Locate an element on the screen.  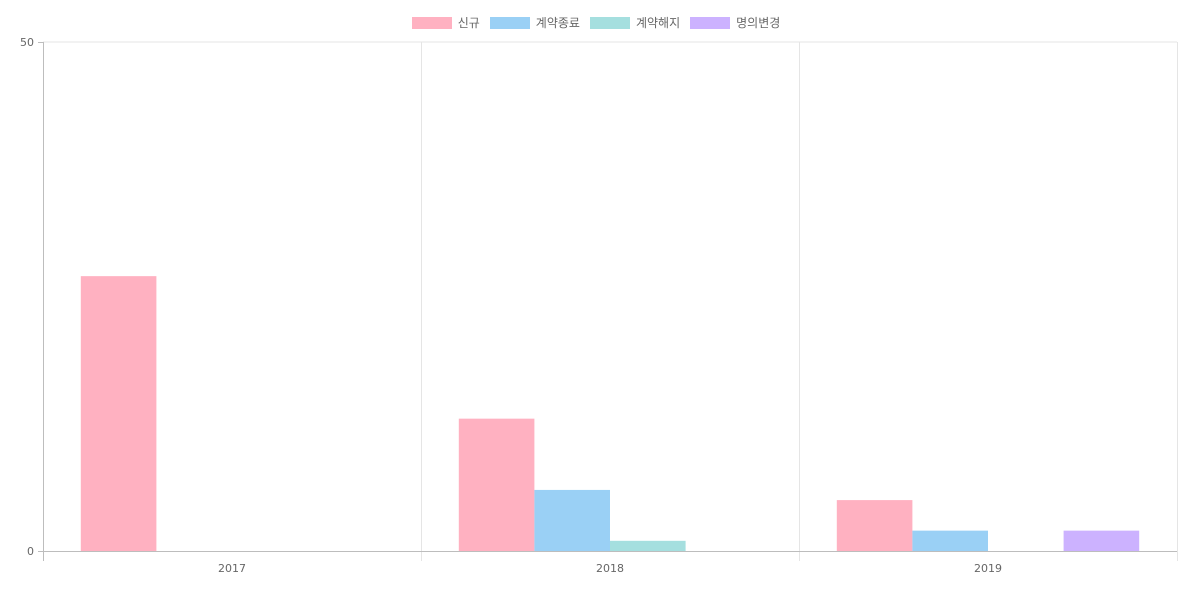
legend-label-series-1: 계약종료 is located at coordinates (557, 23).